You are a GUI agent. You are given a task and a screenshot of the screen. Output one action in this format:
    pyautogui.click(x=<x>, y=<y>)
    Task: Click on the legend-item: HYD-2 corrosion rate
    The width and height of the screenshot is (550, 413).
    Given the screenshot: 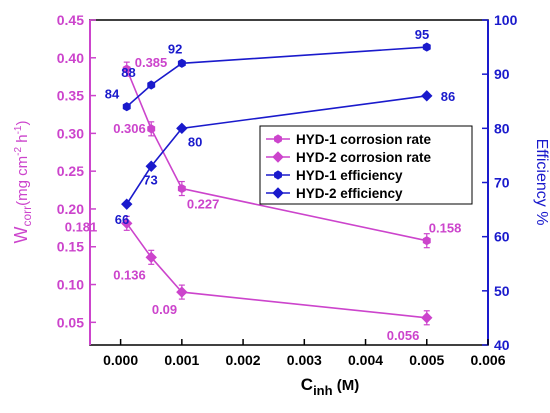 What is the action you would take?
    pyautogui.click(x=349, y=157)
    